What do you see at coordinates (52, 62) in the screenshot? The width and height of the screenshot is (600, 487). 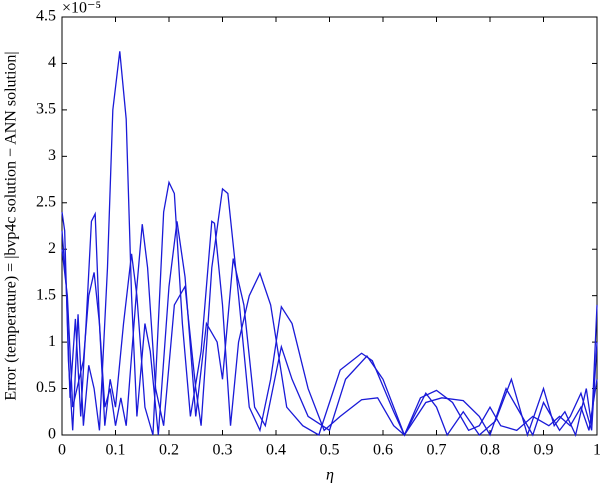 I see `y-tick-label: 4` at bounding box center [52, 62].